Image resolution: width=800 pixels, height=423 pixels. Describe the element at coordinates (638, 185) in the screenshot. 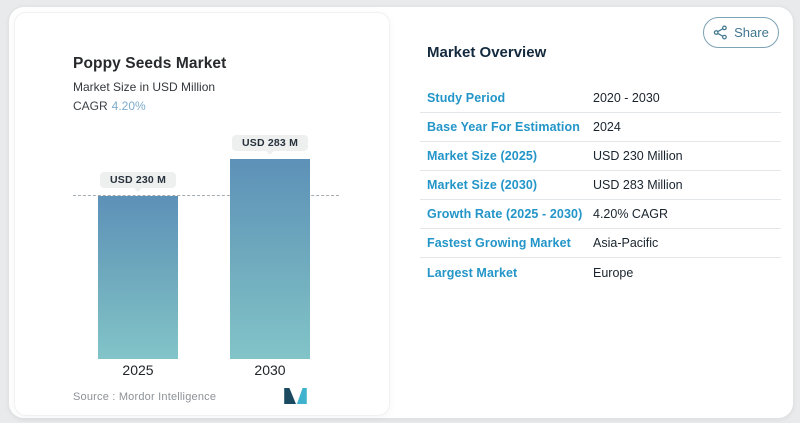

I see `row-value: USD 283 Million` at that location.